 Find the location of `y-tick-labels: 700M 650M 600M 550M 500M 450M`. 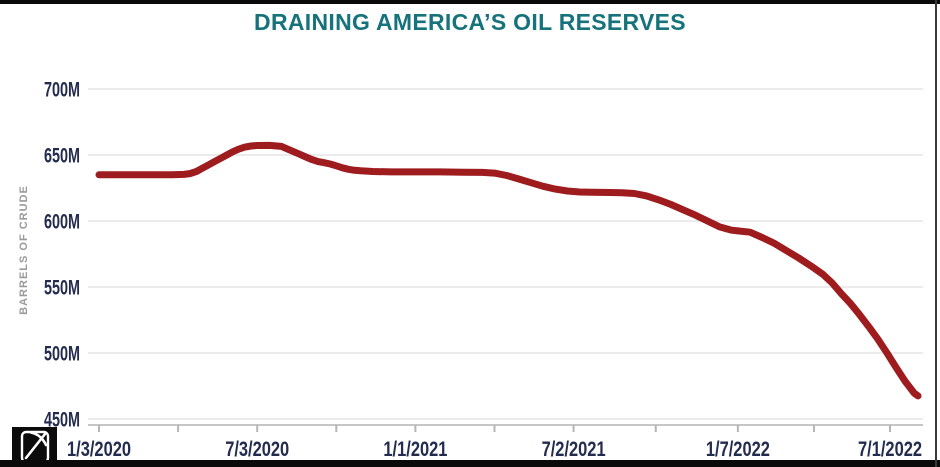

y-tick-labels: 700M 650M 600M 550M 500M 450M is located at coordinates (62, 255).